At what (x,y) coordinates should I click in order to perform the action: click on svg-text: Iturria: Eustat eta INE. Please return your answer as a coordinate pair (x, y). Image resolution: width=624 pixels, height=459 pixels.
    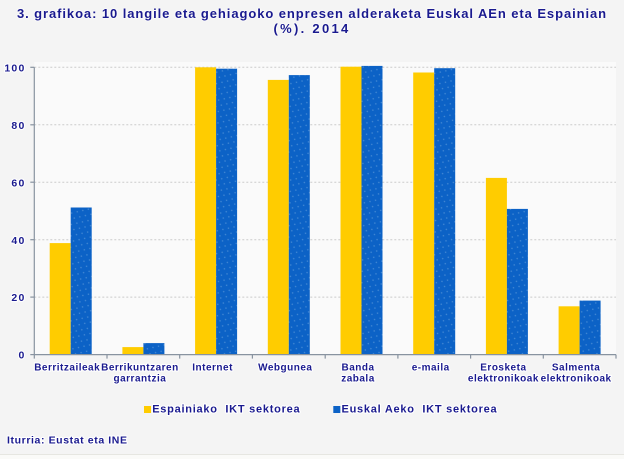
    Looking at the image, I should click on (67, 441).